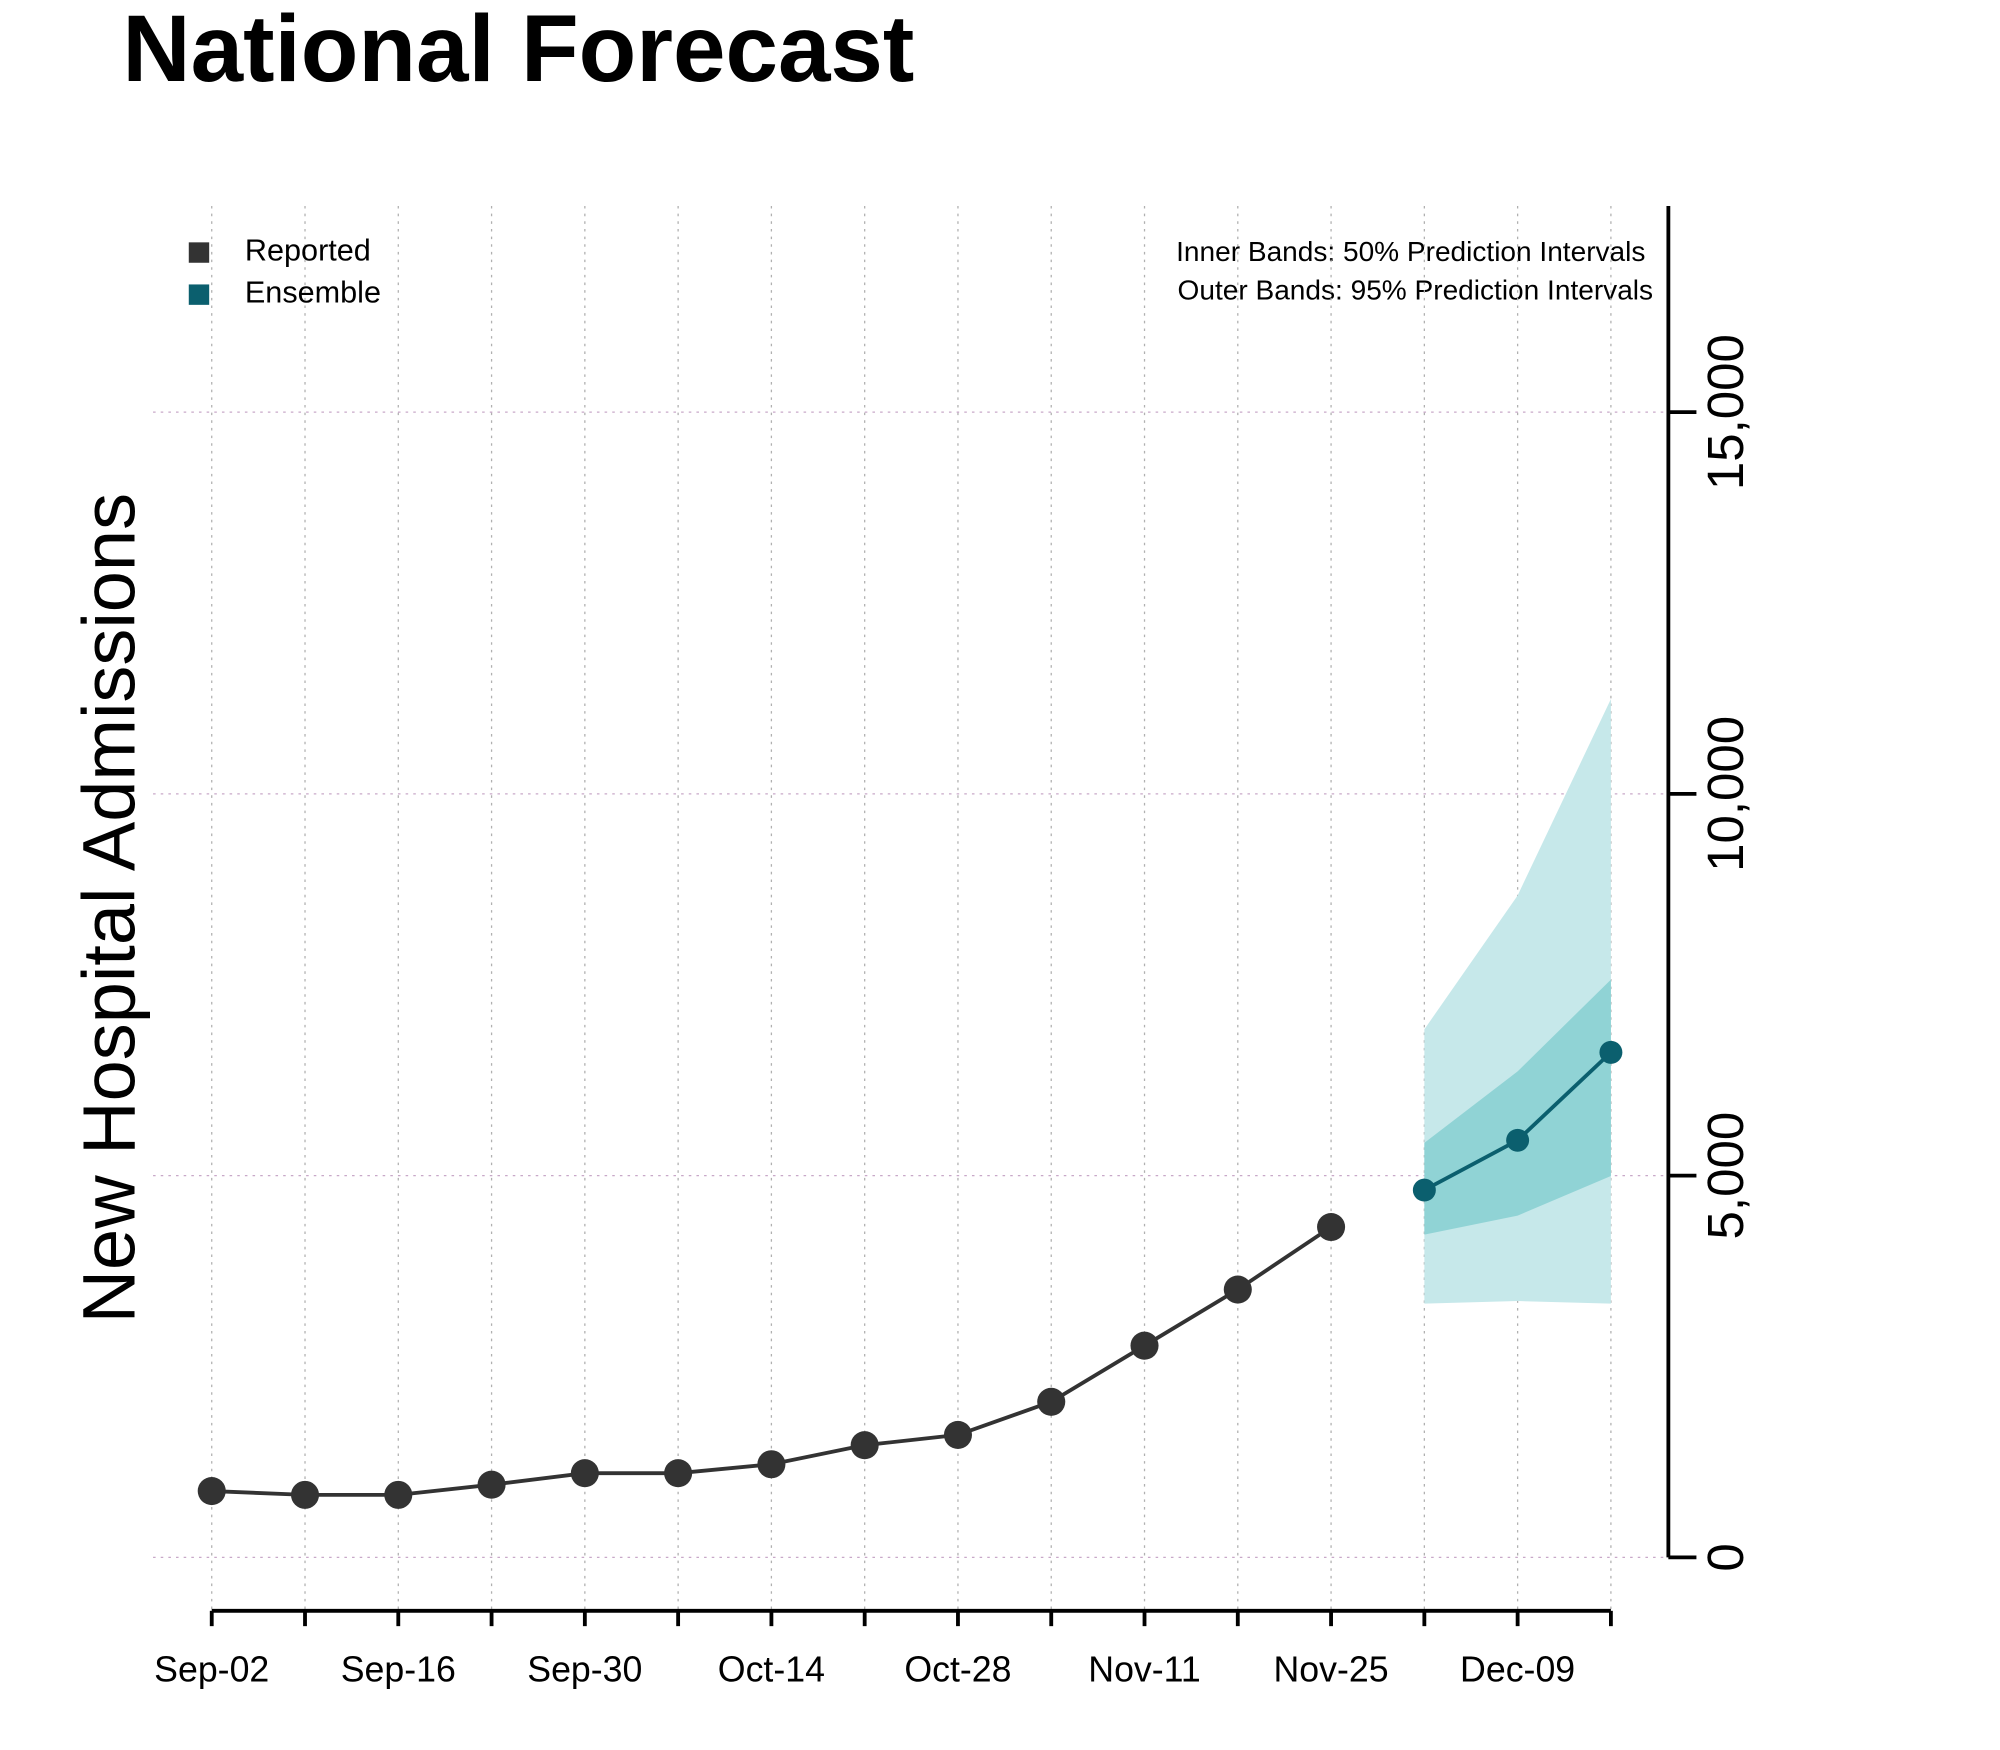 The width and height of the screenshot is (2000, 1750). I want to click on y-tick-label: 0, so click(1725, 1557).